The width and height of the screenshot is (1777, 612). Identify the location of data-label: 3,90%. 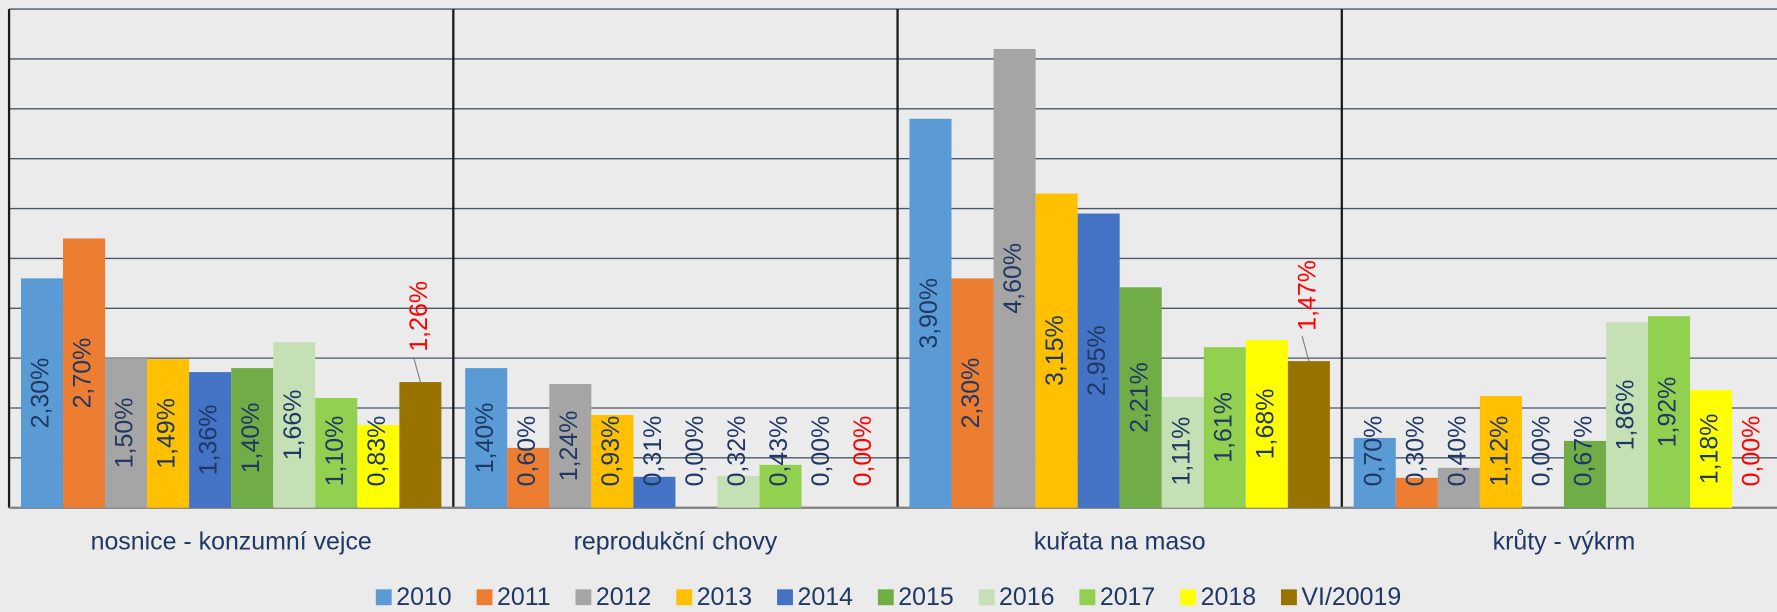
(929, 313).